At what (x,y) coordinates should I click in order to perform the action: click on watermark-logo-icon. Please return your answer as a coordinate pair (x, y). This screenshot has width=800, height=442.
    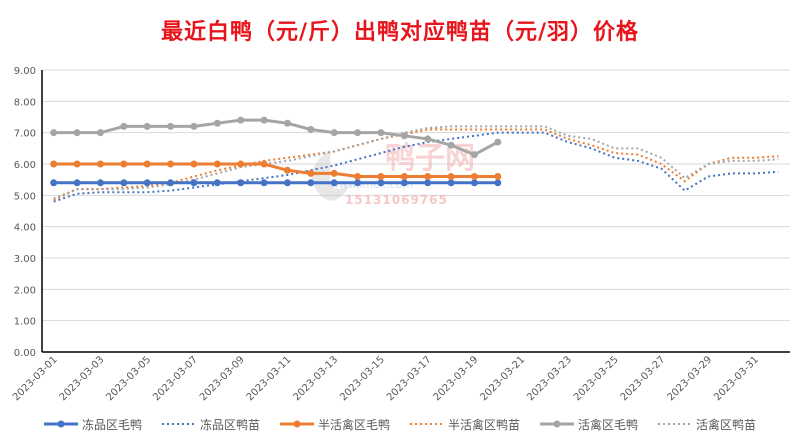
    Looking at the image, I should click on (331, 175).